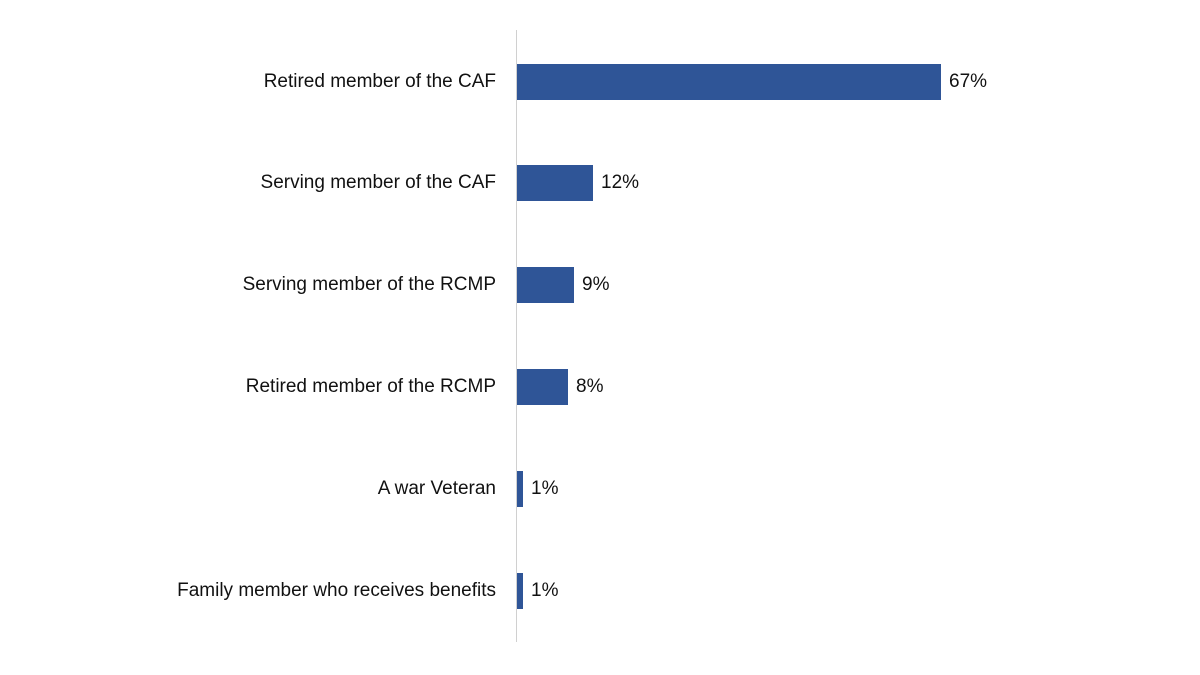  I want to click on value-label: 8%, so click(590, 386).